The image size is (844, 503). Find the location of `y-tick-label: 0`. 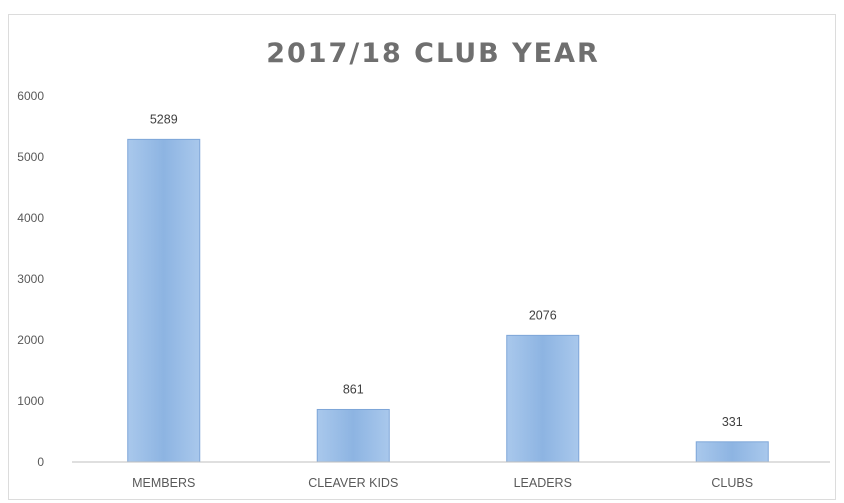

y-tick-label: 0 is located at coordinates (40, 462).